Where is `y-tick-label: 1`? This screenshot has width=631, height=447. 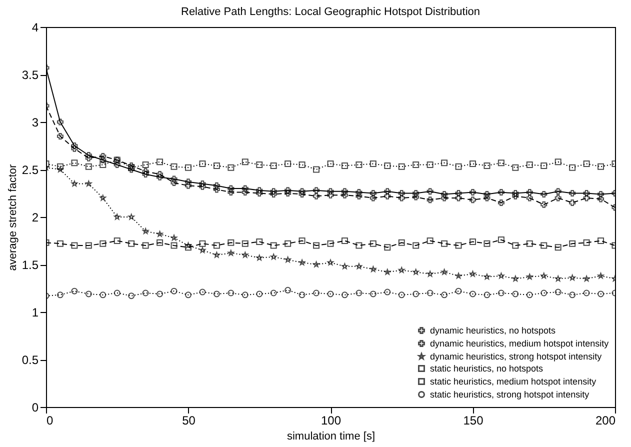
y-tick-label: 1 is located at coordinates (35, 313).